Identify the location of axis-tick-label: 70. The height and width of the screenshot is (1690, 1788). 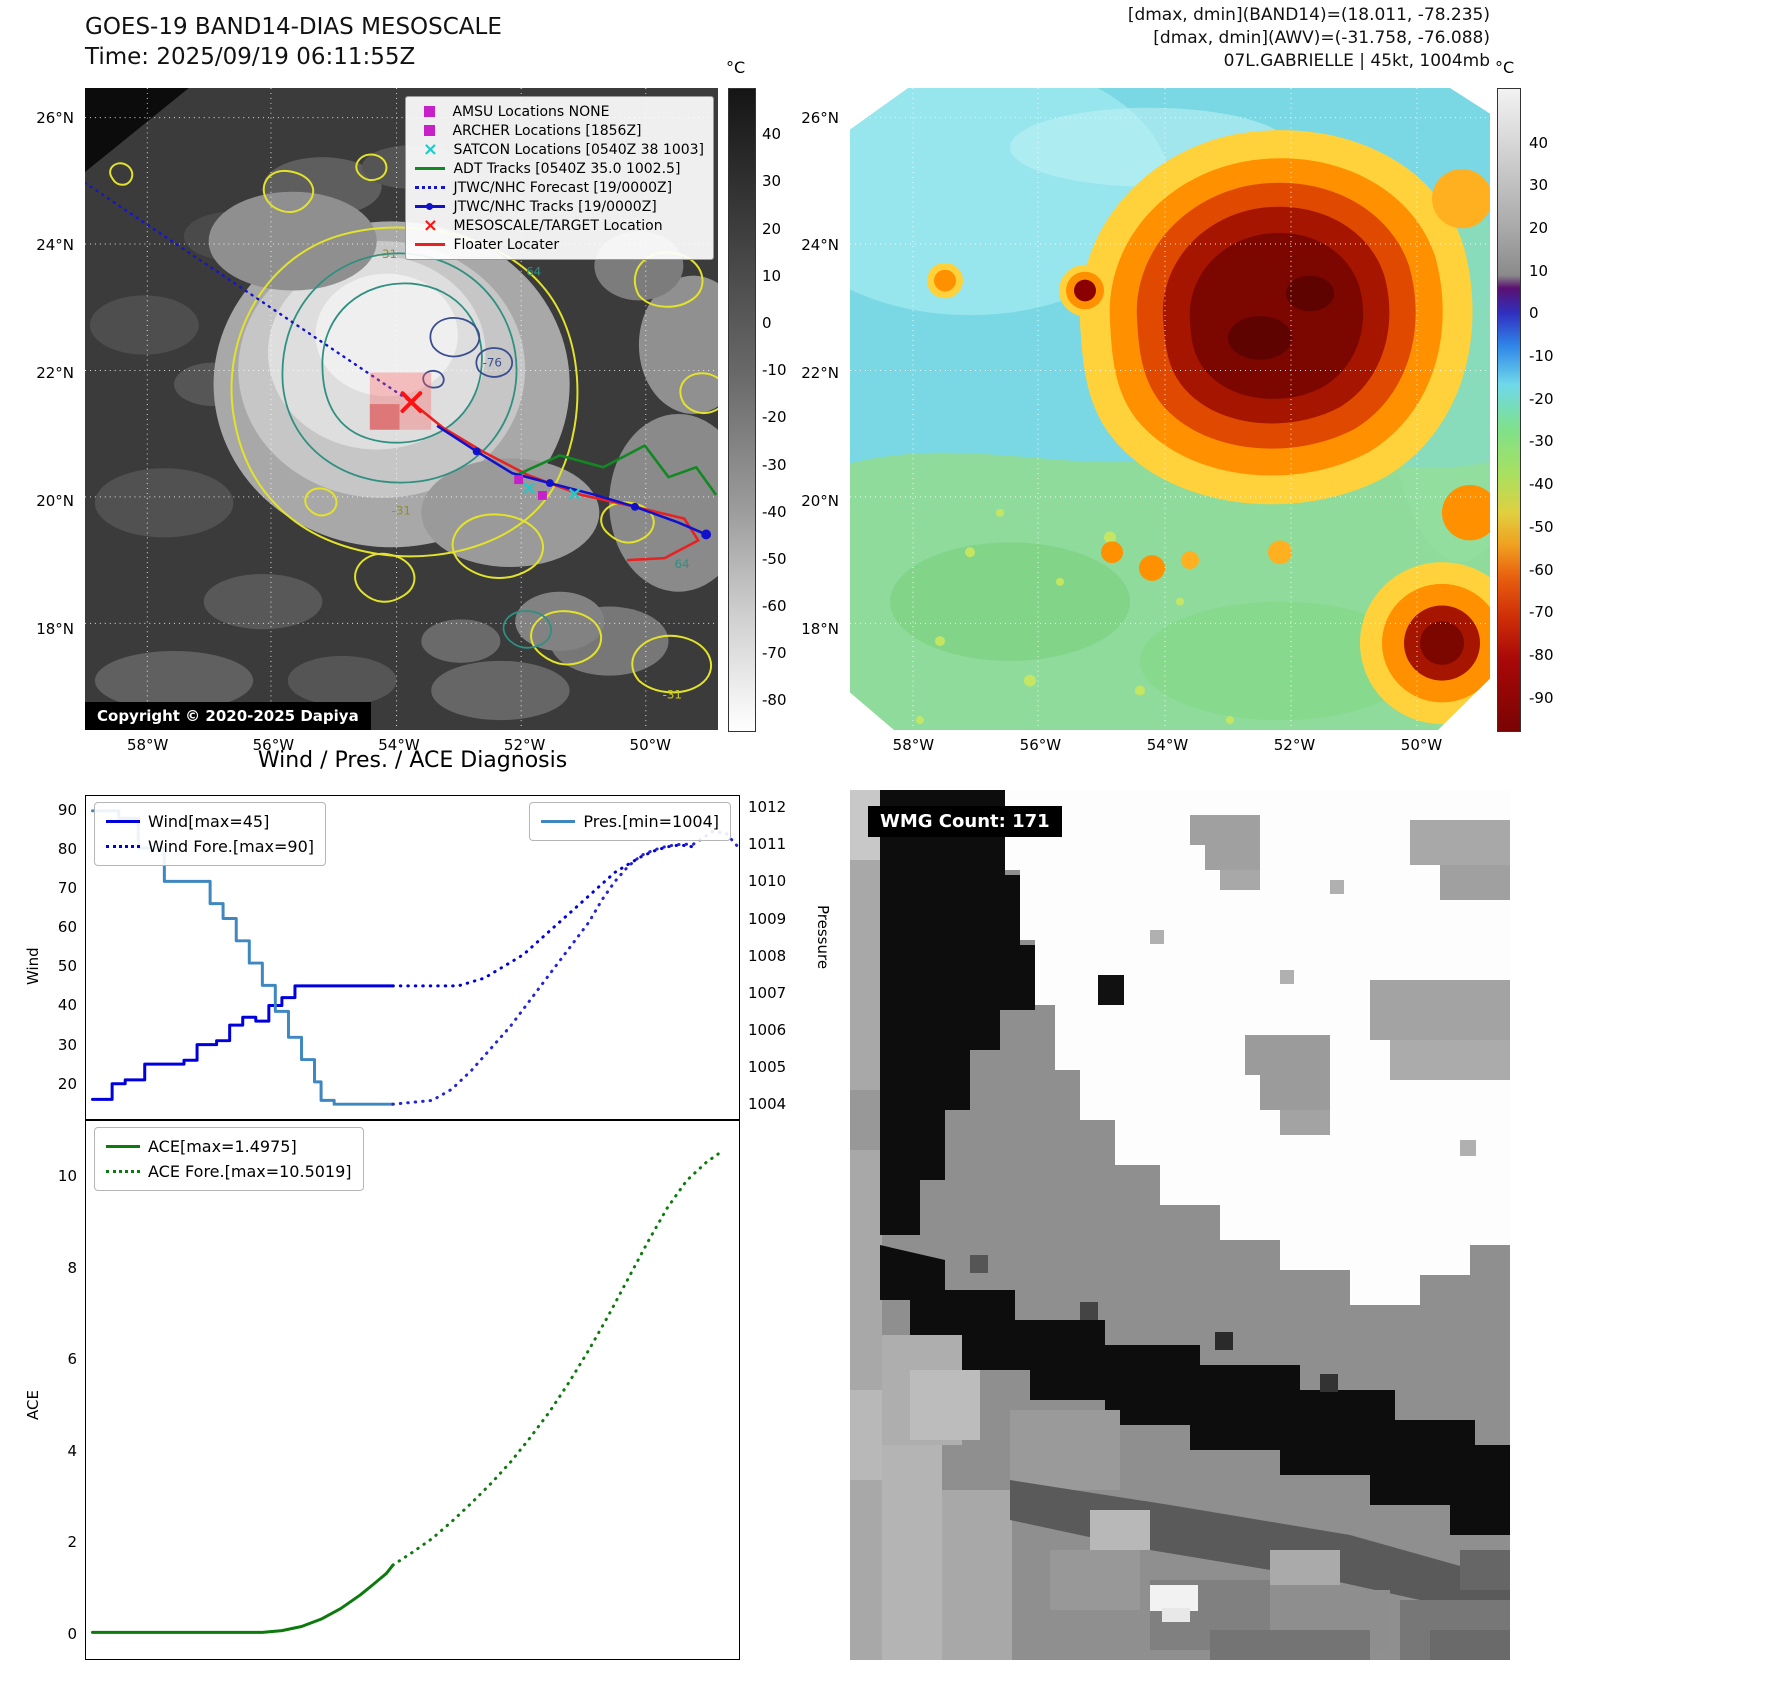
(67, 888).